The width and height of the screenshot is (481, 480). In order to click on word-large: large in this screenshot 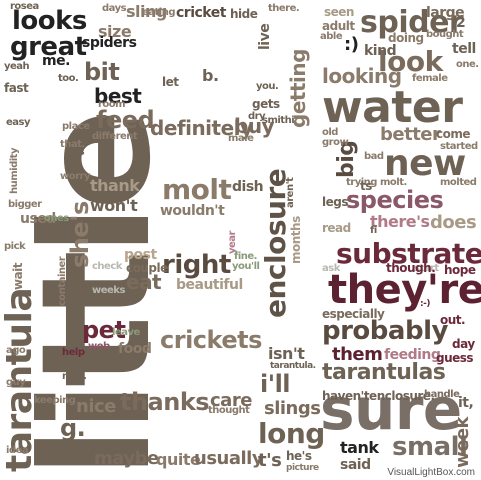, I will do `click(445, 13)`.